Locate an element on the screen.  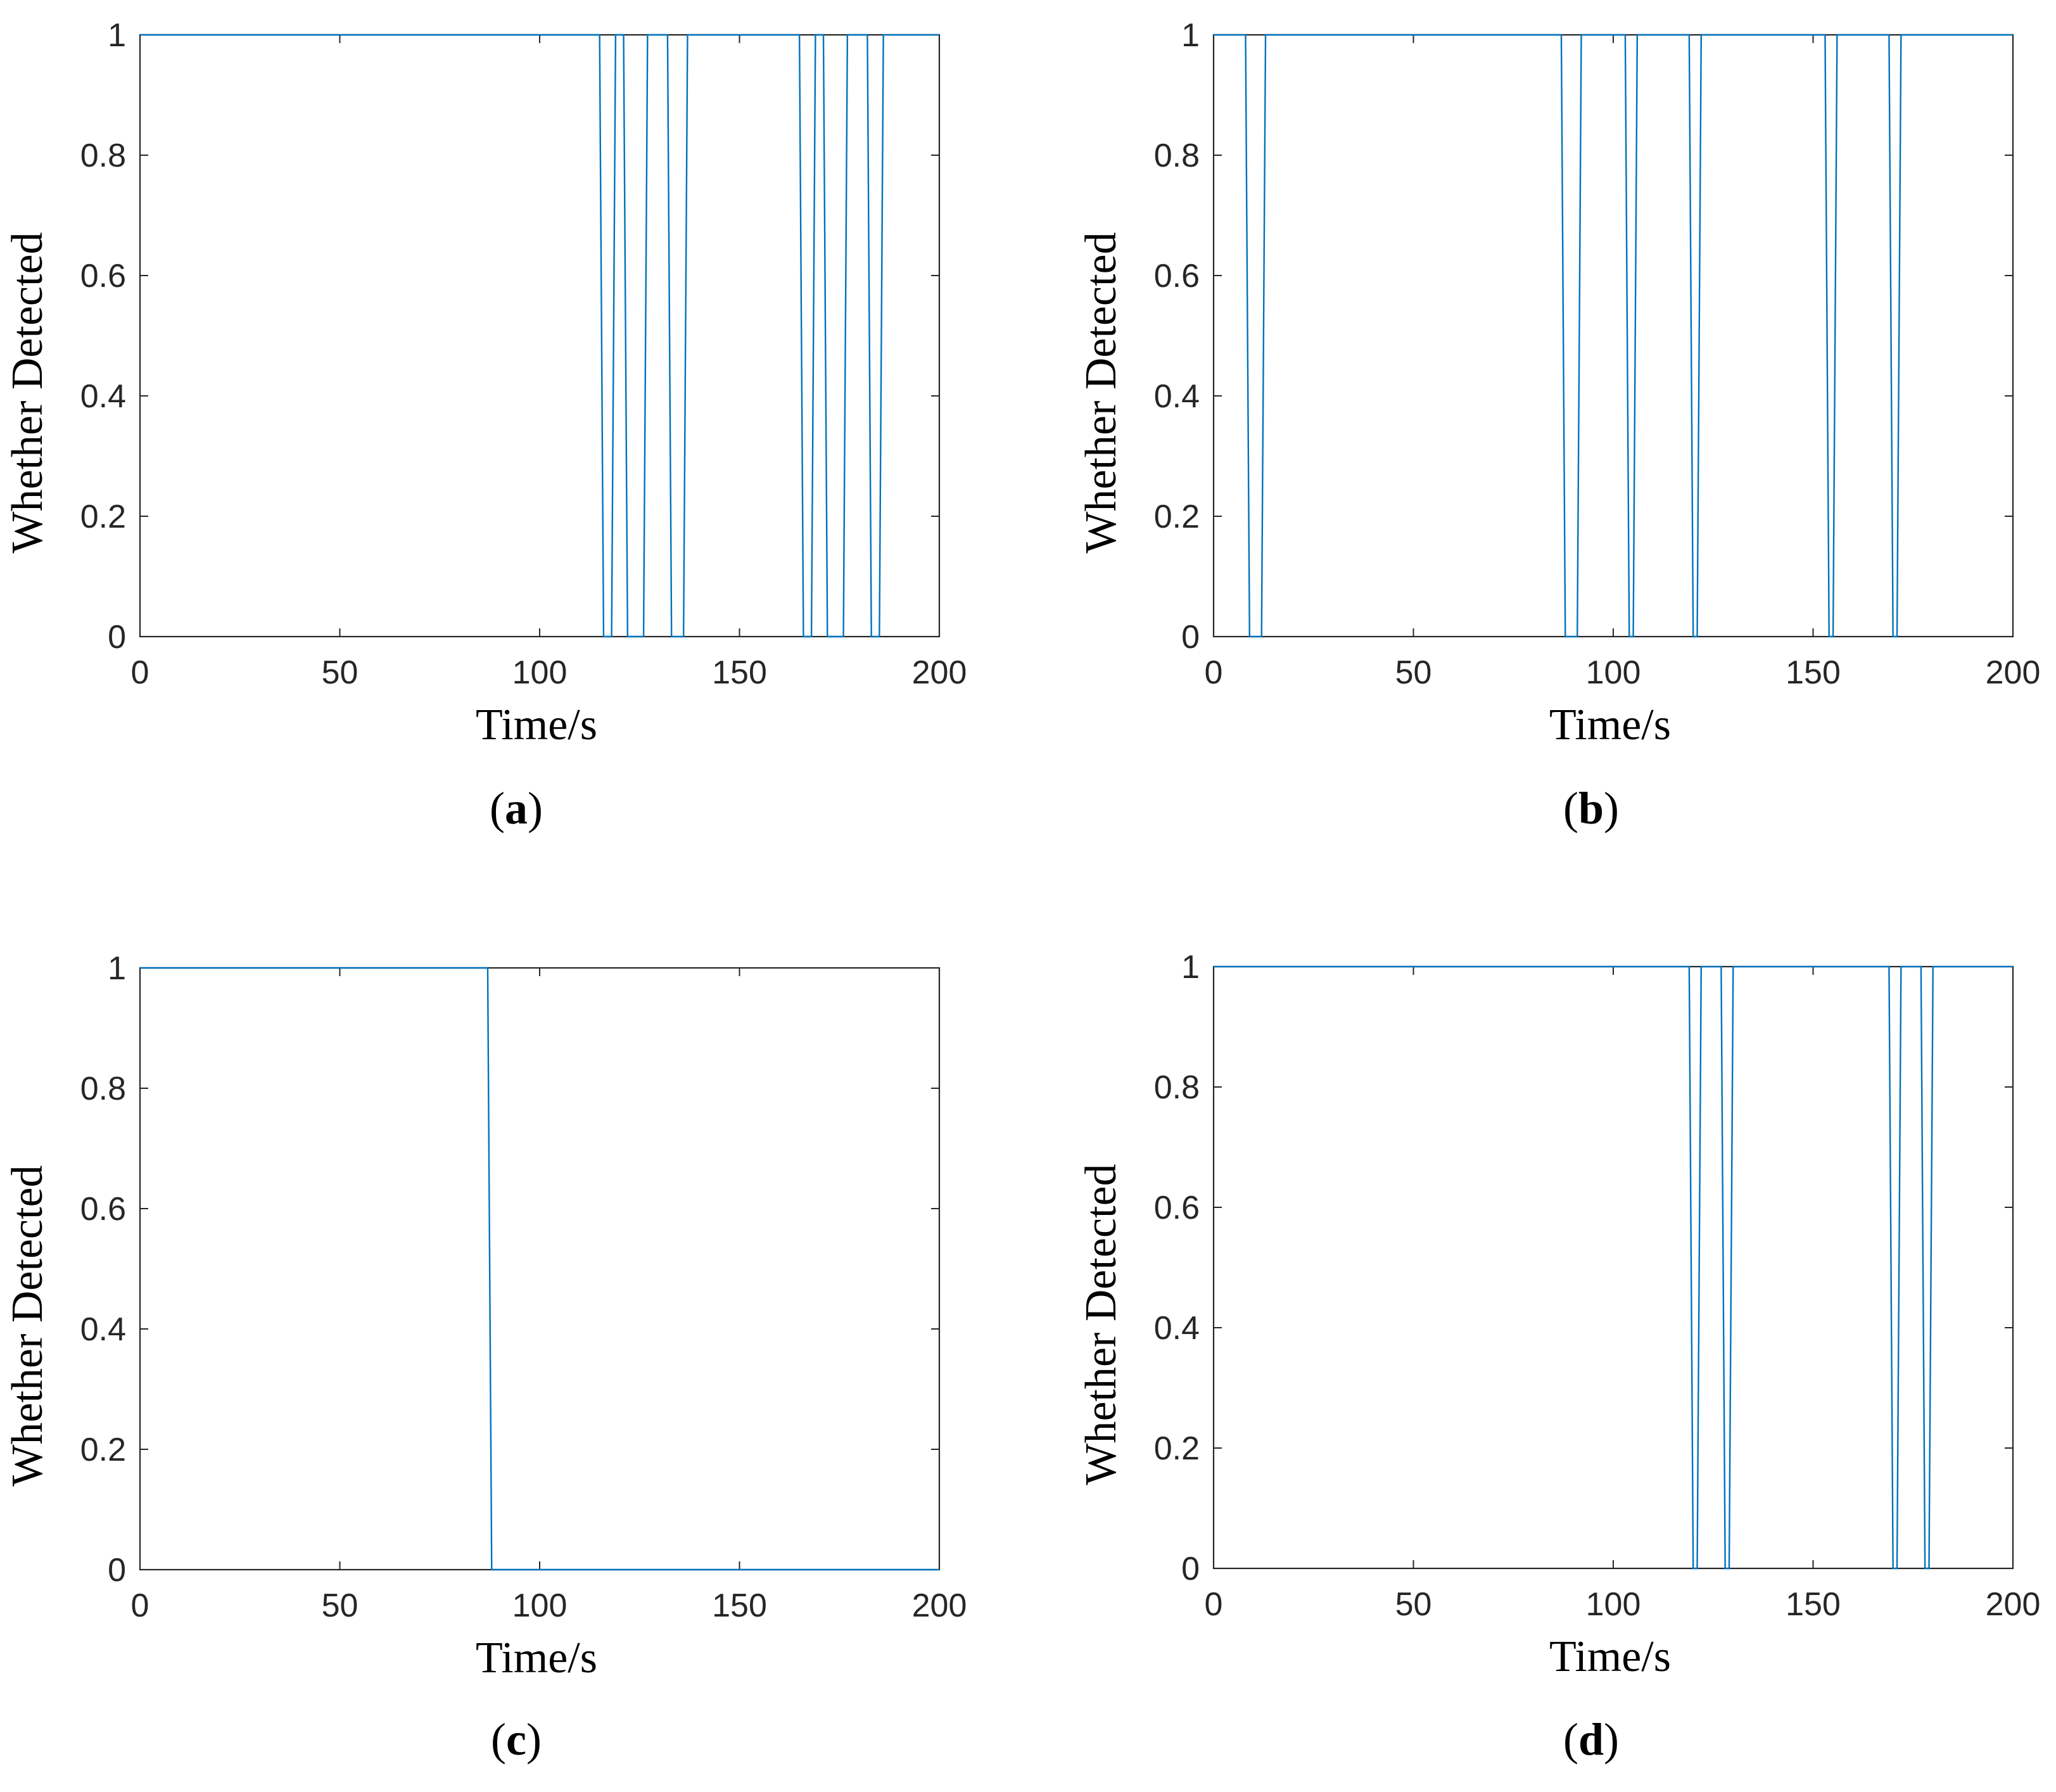
panel-caption: (d) is located at coordinates (1591, 1740).